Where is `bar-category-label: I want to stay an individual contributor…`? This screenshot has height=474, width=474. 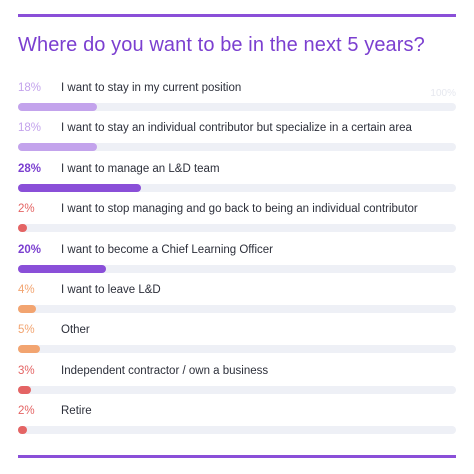
bar-category-label: I want to stay an individual contributor… is located at coordinates (236, 128).